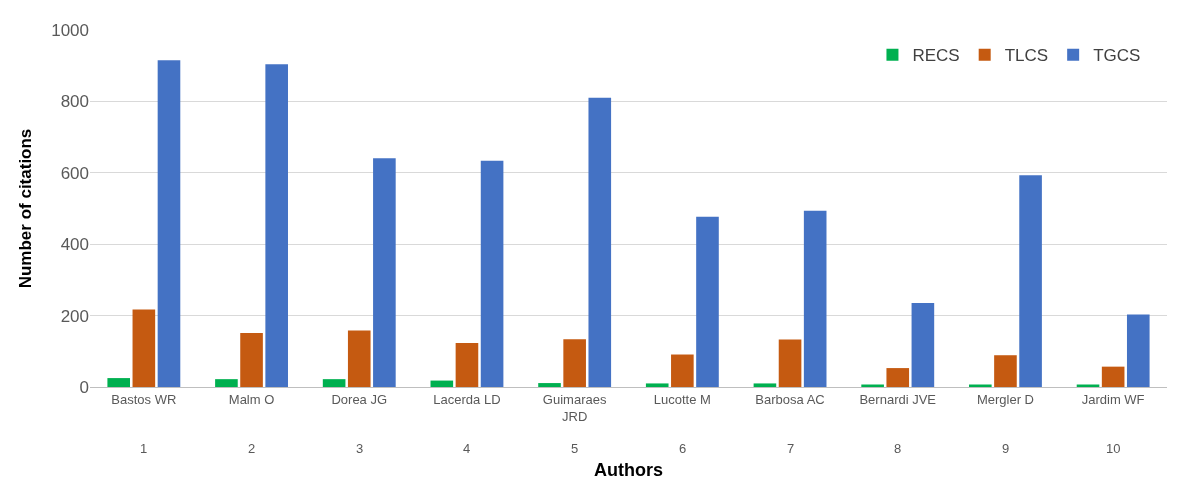 The height and width of the screenshot is (497, 1197). Describe the element at coordinates (575, 448) in the screenshot. I see `text: 5` at that location.